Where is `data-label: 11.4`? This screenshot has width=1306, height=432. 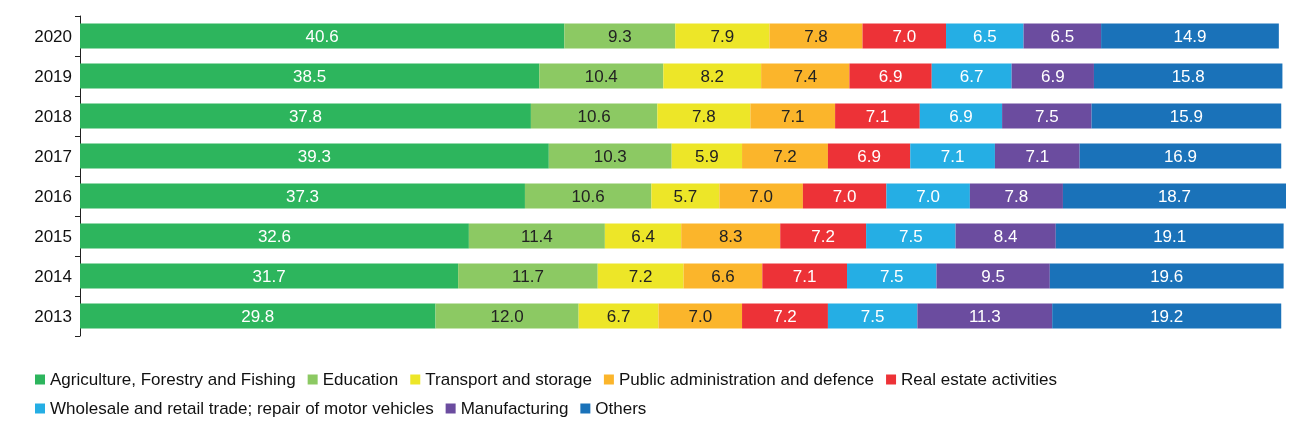 data-label: 11.4 is located at coordinates (536, 236).